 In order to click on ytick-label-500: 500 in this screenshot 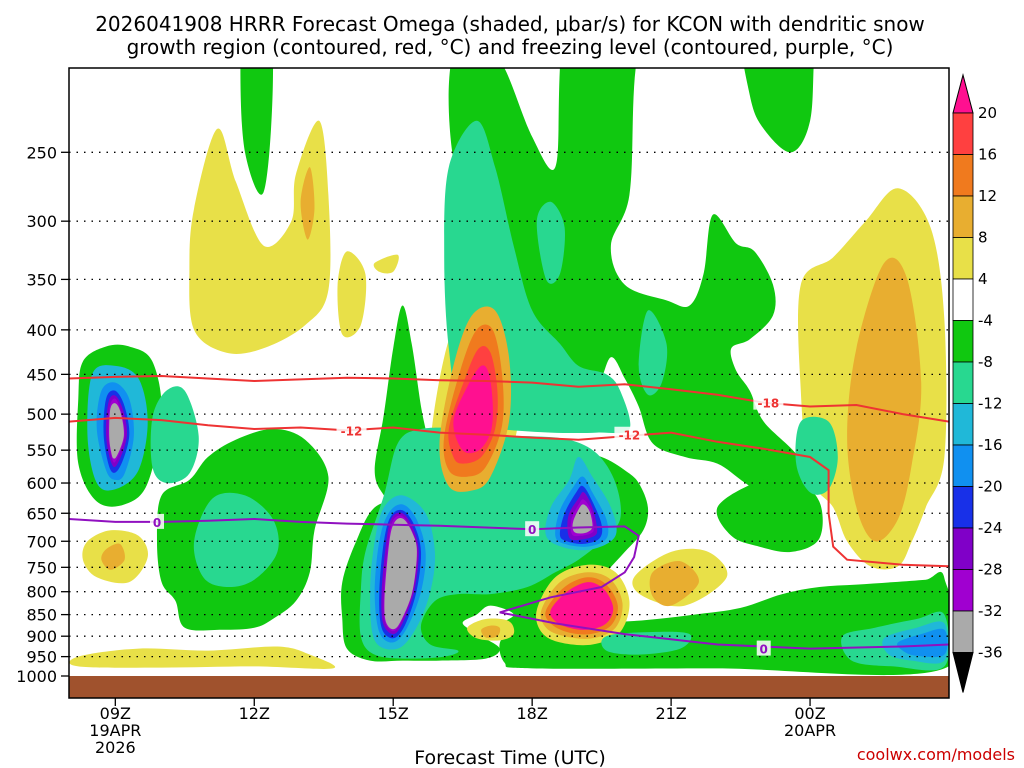, I will do `click(41, 414)`.